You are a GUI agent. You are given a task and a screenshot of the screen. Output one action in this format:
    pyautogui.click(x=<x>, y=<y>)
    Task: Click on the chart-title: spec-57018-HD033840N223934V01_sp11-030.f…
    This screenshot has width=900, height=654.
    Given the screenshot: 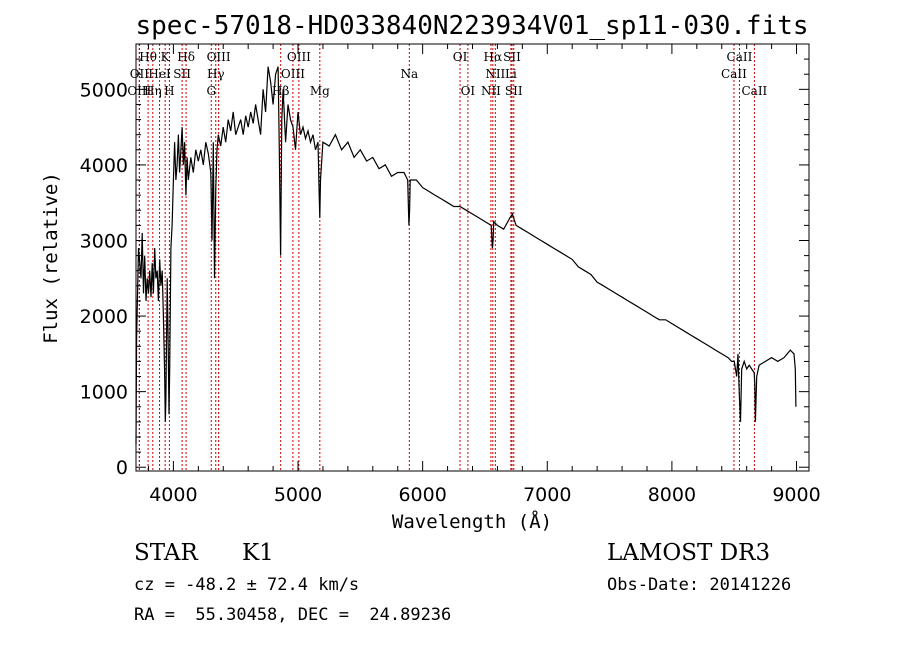 What is the action you would take?
    pyautogui.click(x=471, y=26)
    